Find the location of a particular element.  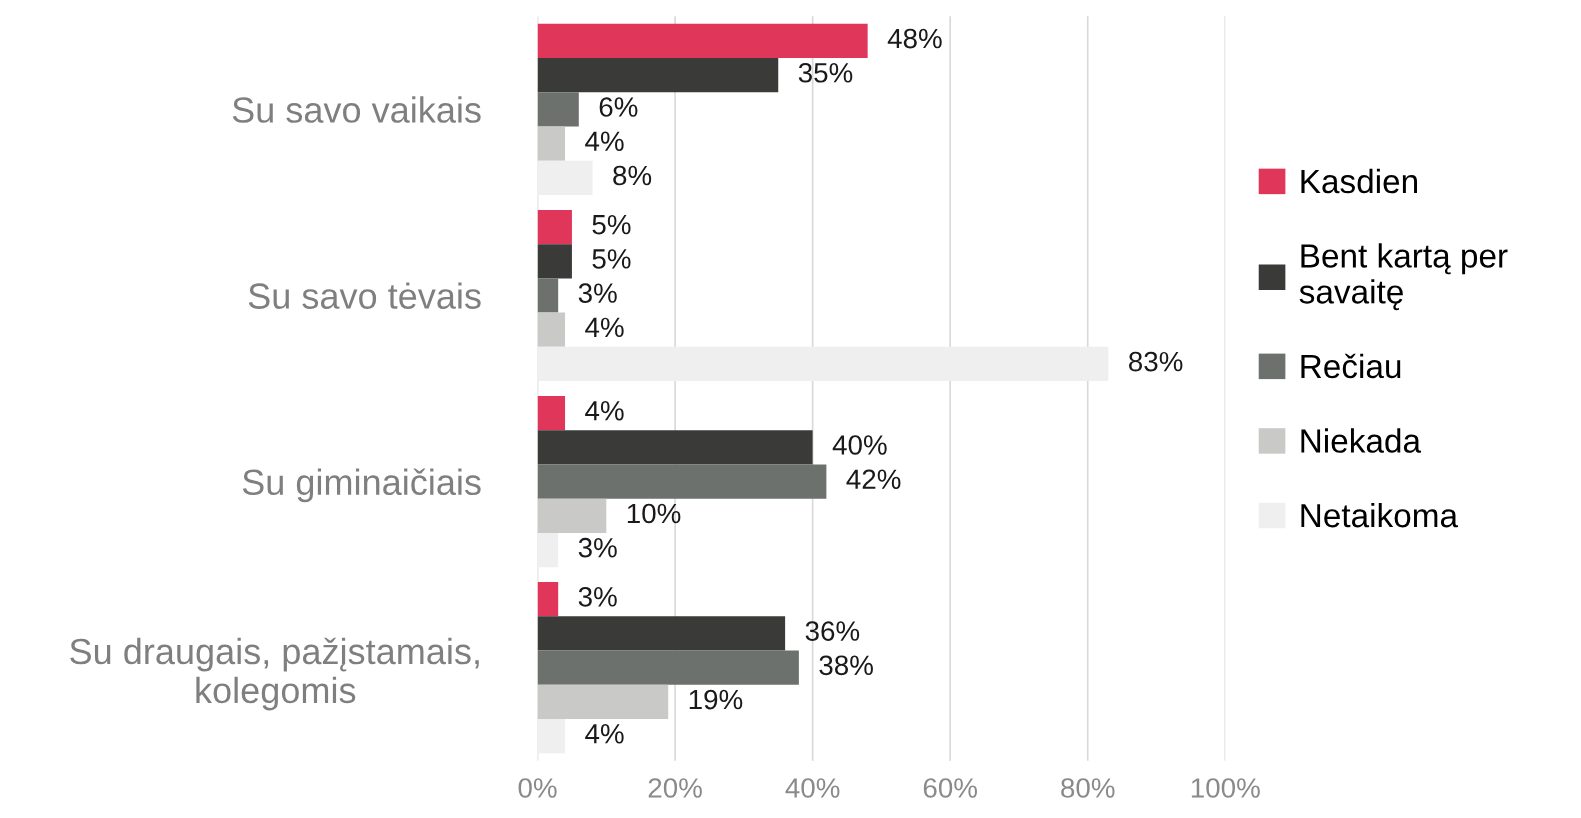

data-label: 36% is located at coordinates (832, 631).